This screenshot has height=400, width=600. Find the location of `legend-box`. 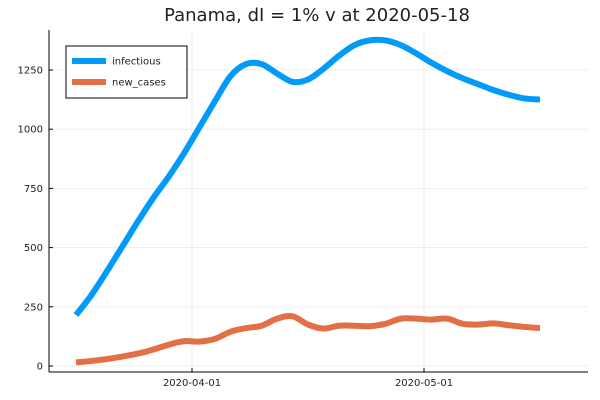

legend-box is located at coordinates (126, 72).